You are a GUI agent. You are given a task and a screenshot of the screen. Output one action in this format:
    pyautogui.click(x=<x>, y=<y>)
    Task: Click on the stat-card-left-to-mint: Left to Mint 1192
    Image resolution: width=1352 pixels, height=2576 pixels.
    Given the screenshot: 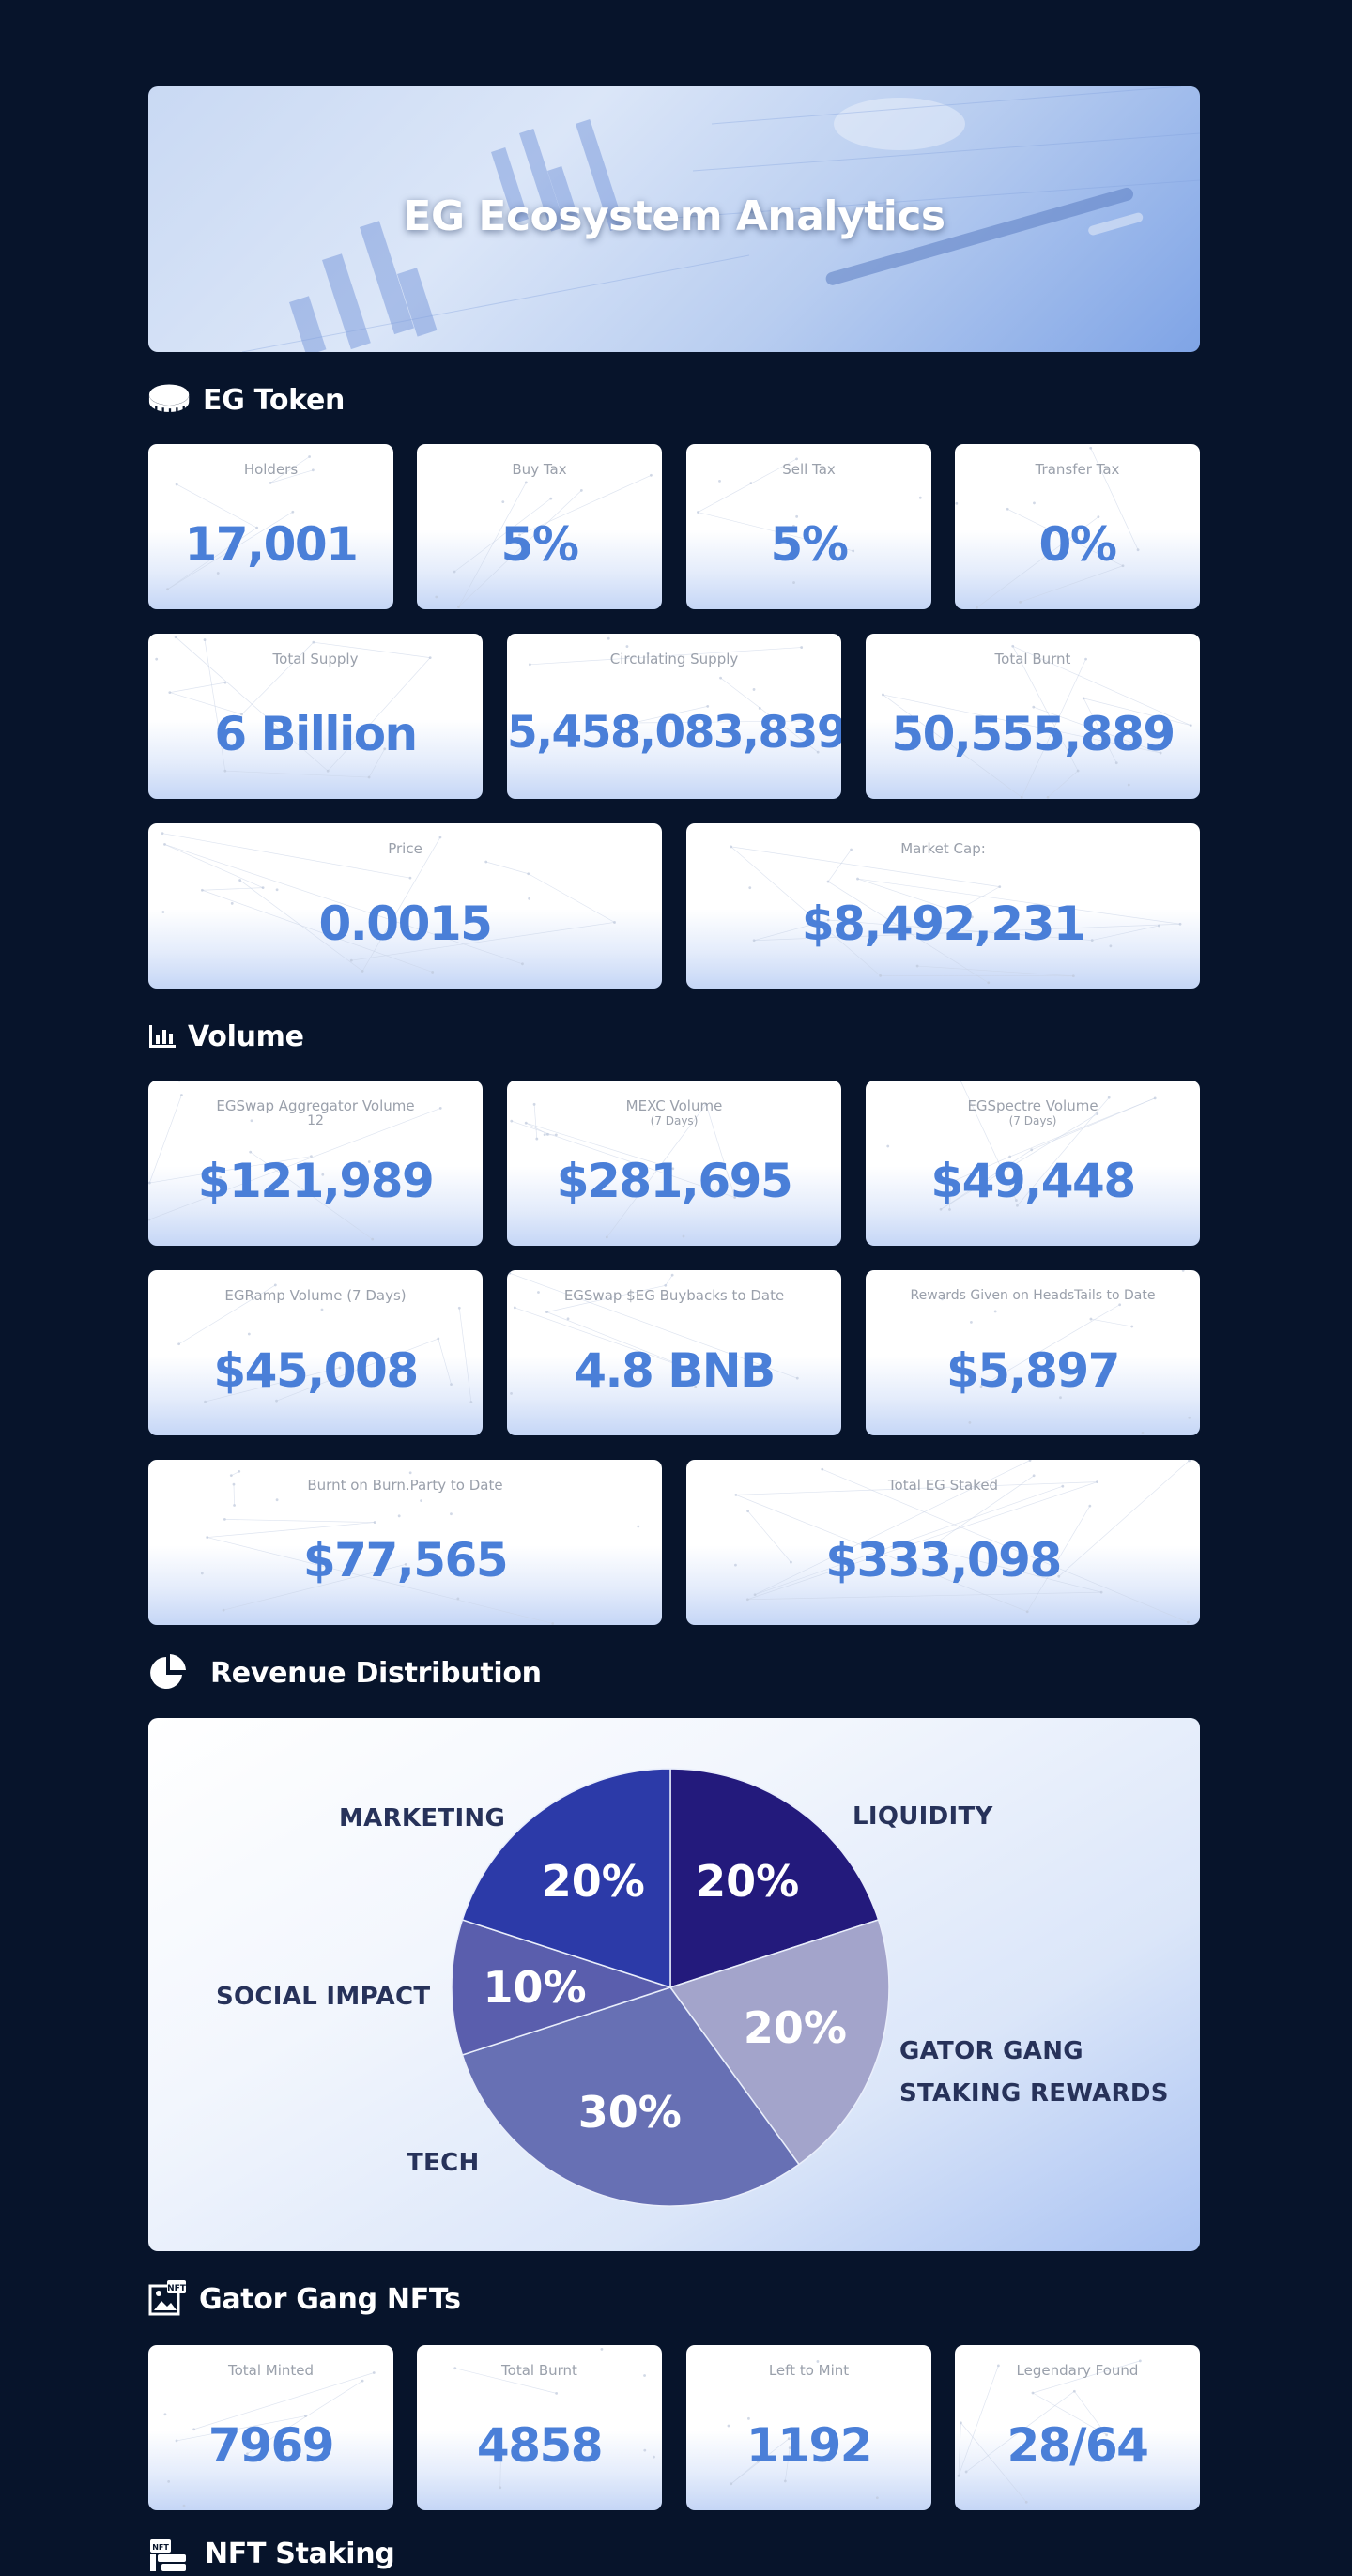 What is the action you would take?
    pyautogui.click(x=809, y=2428)
    